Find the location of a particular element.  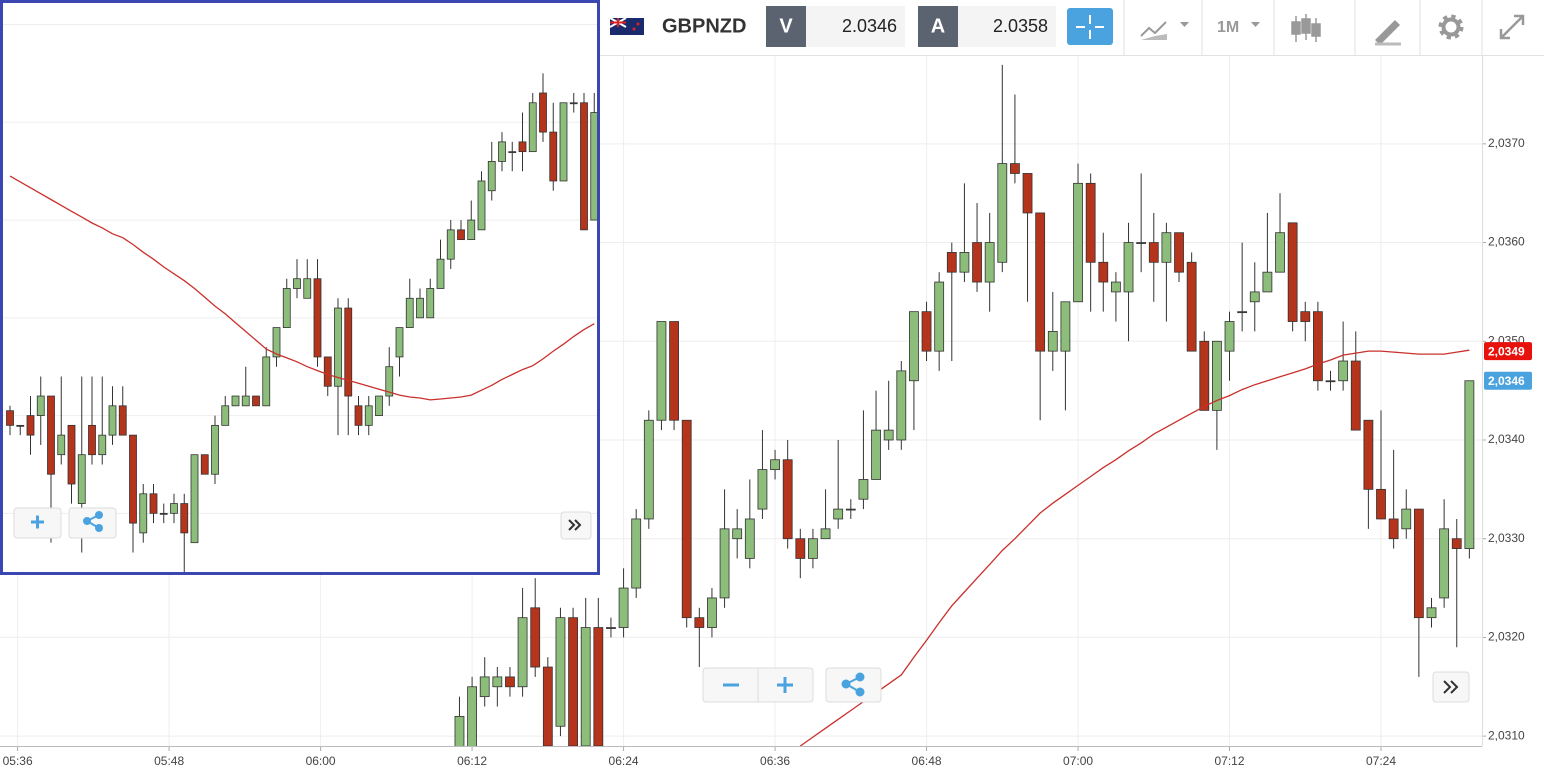

inset-share-icon is located at coordinates (93, 521).